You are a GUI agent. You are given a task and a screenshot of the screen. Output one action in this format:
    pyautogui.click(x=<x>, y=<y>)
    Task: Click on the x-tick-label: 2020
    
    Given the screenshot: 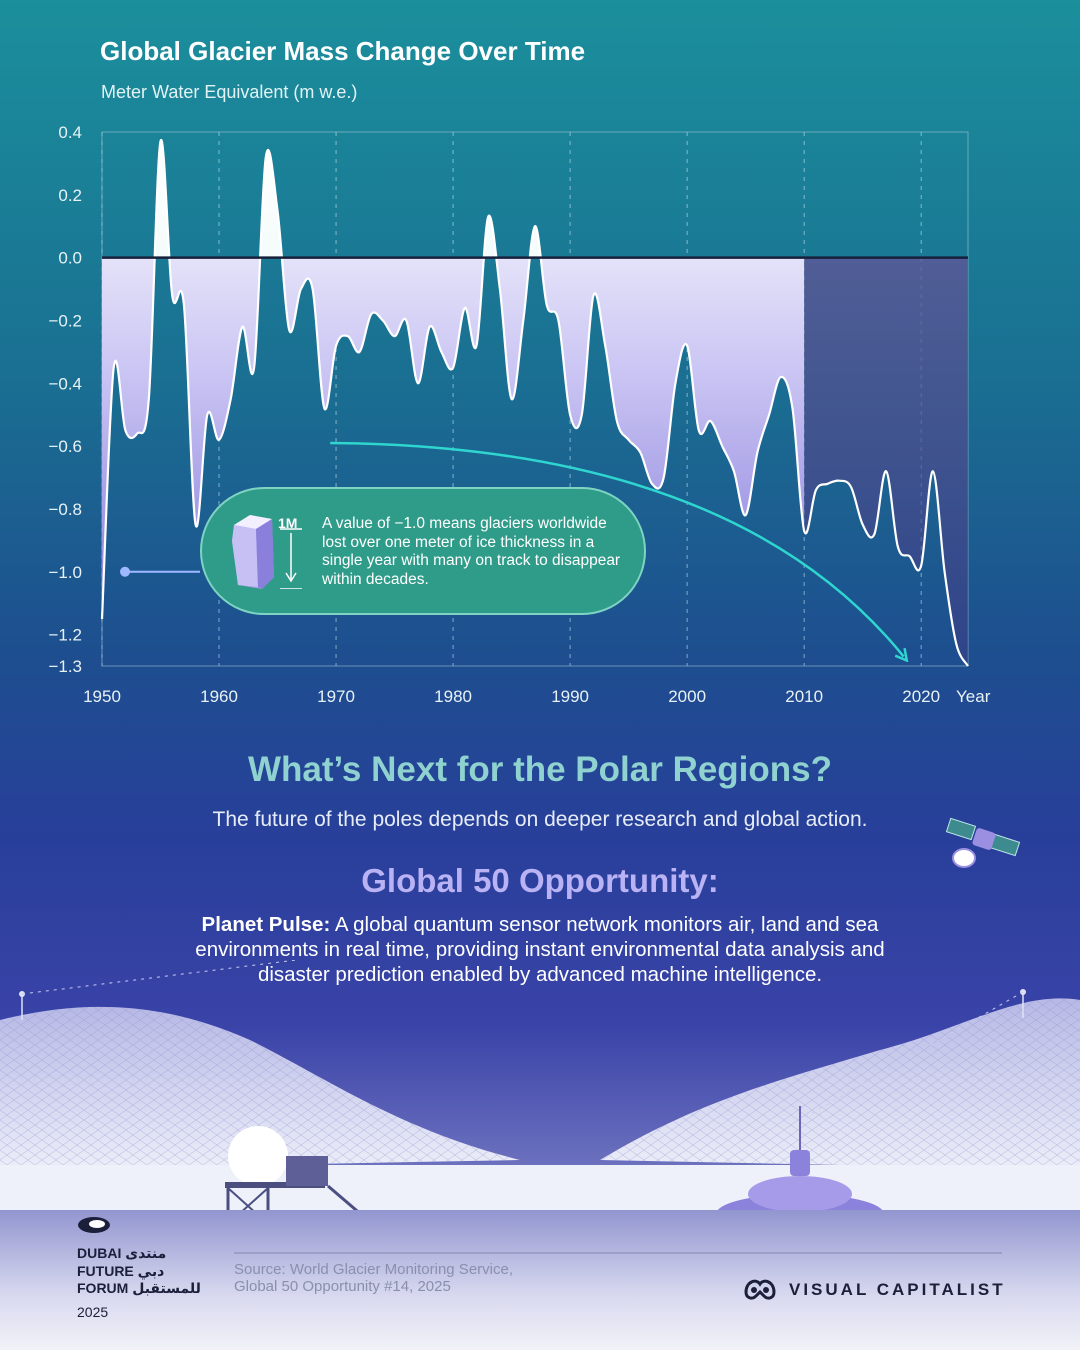 What is the action you would take?
    pyautogui.click(x=921, y=696)
    